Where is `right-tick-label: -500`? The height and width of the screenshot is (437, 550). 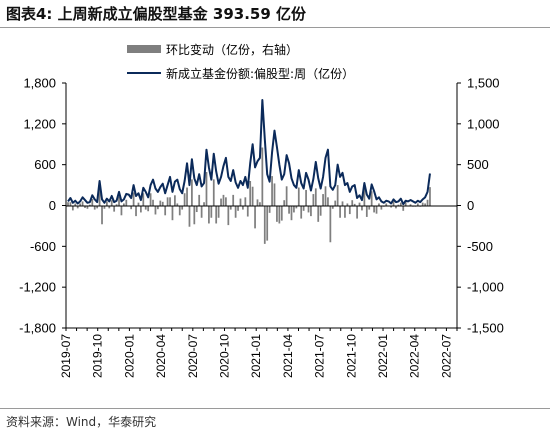
right-tick-label: -500 is located at coordinates (480, 246).